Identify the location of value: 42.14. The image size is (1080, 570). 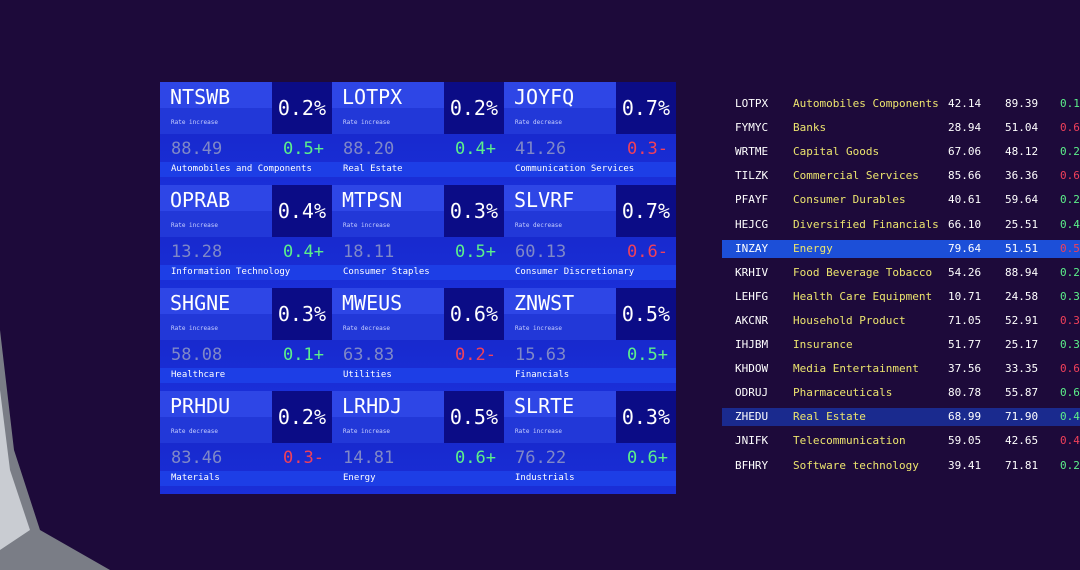
(965, 103).